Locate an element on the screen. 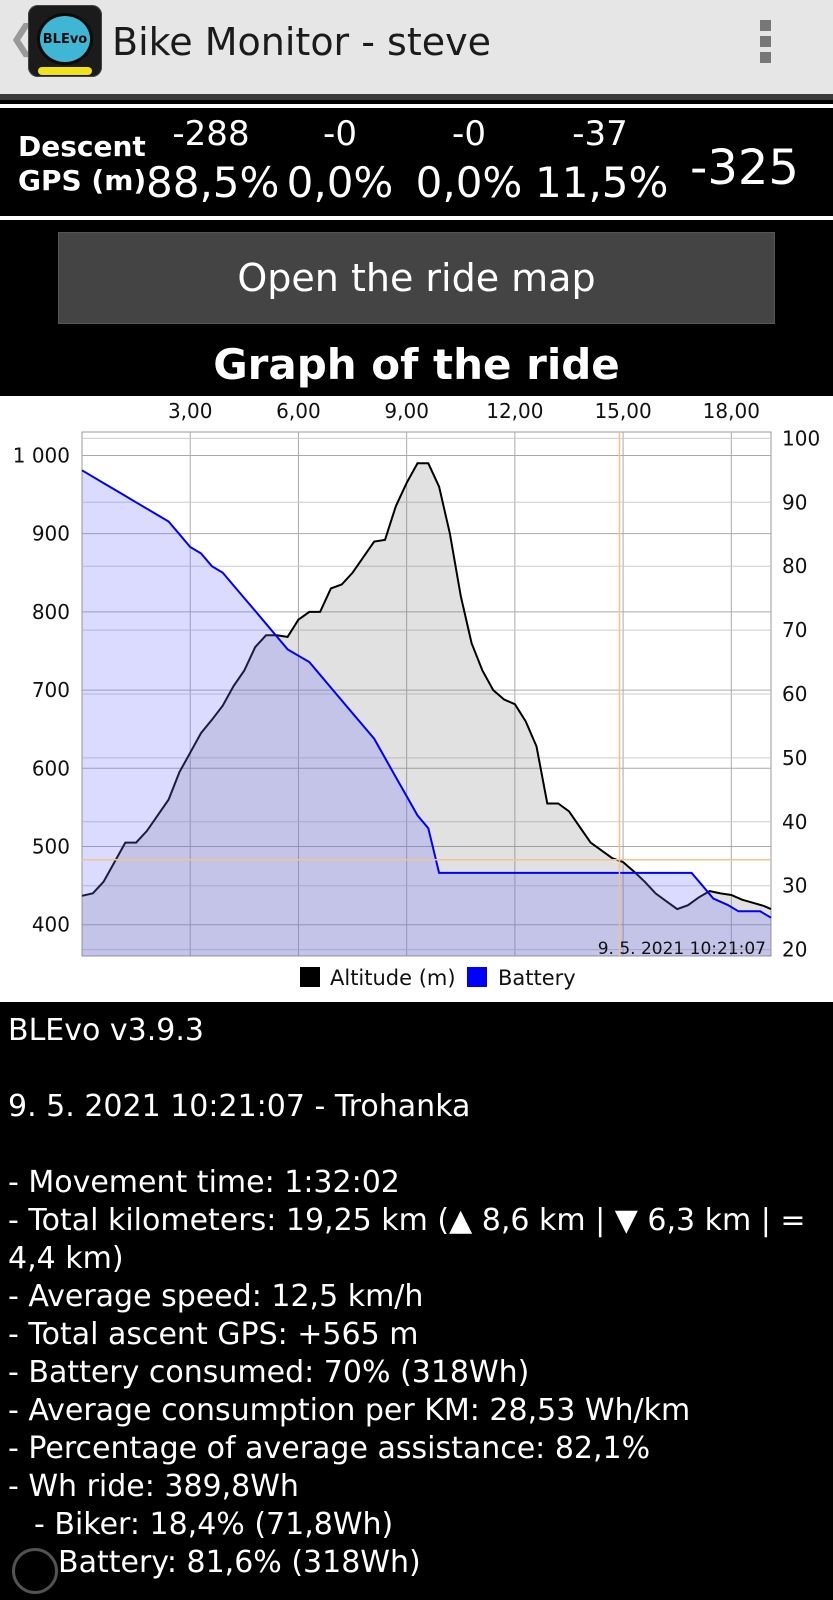  y-right-tick-label: 80 is located at coordinates (794, 566).